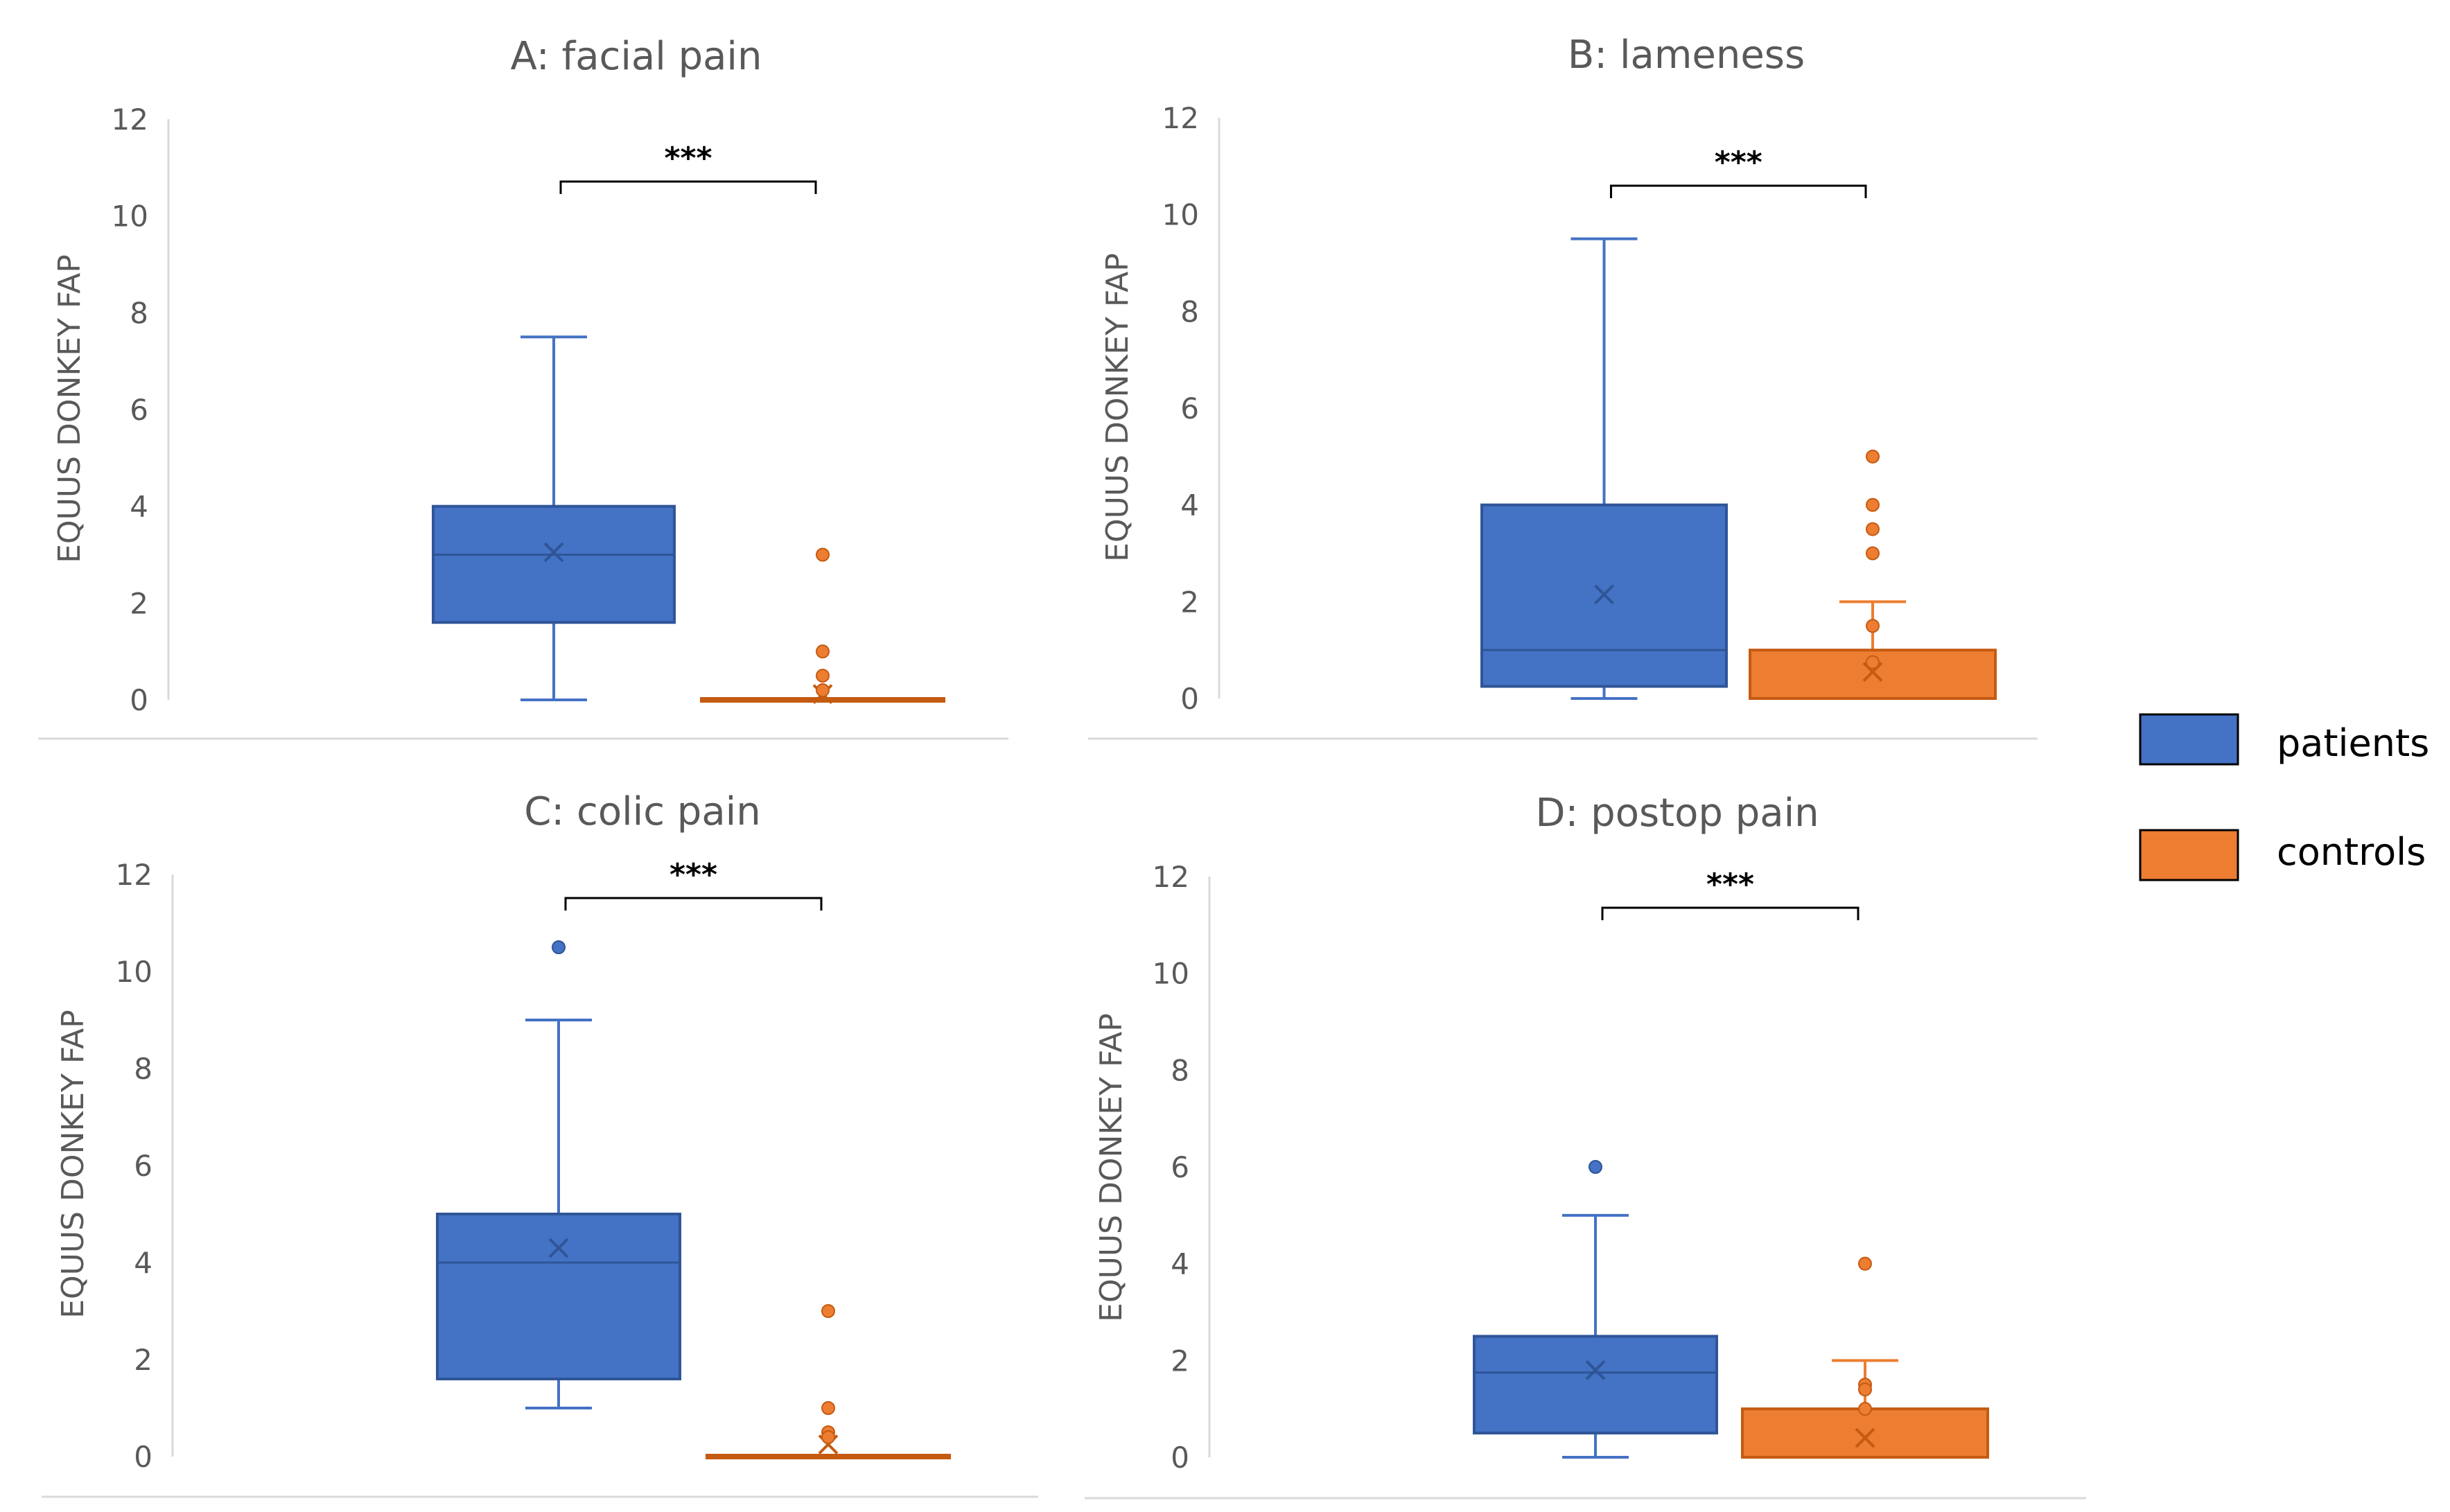 The height and width of the screenshot is (1512, 2450). What do you see at coordinates (2351, 852) in the screenshot?
I see `legend-label-controls: controls` at bounding box center [2351, 852].